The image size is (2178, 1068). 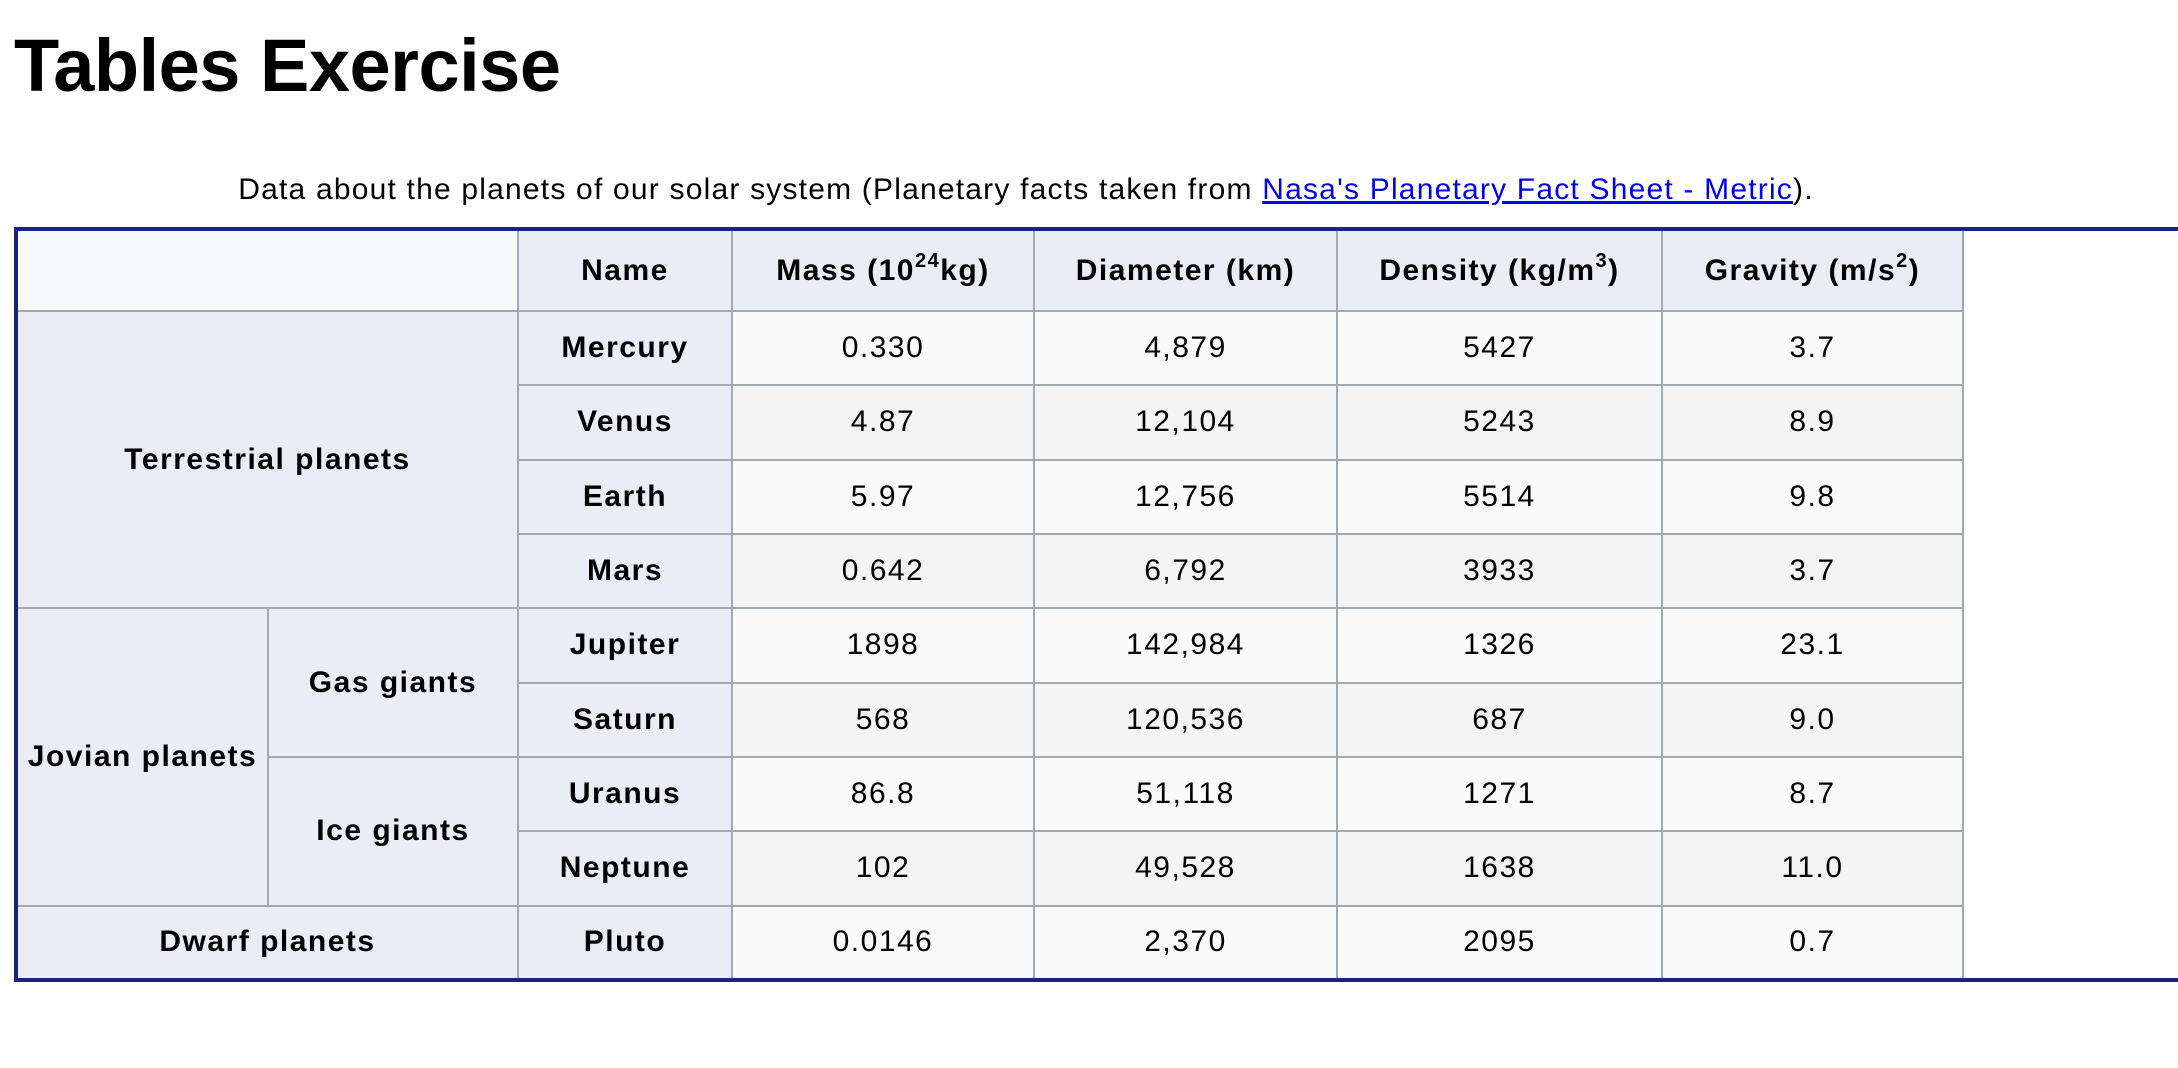 What do you see at coordinates (883, 496) in the screenshot?
I see `mass-cell: 5.97` at bounding box center [883, 496].